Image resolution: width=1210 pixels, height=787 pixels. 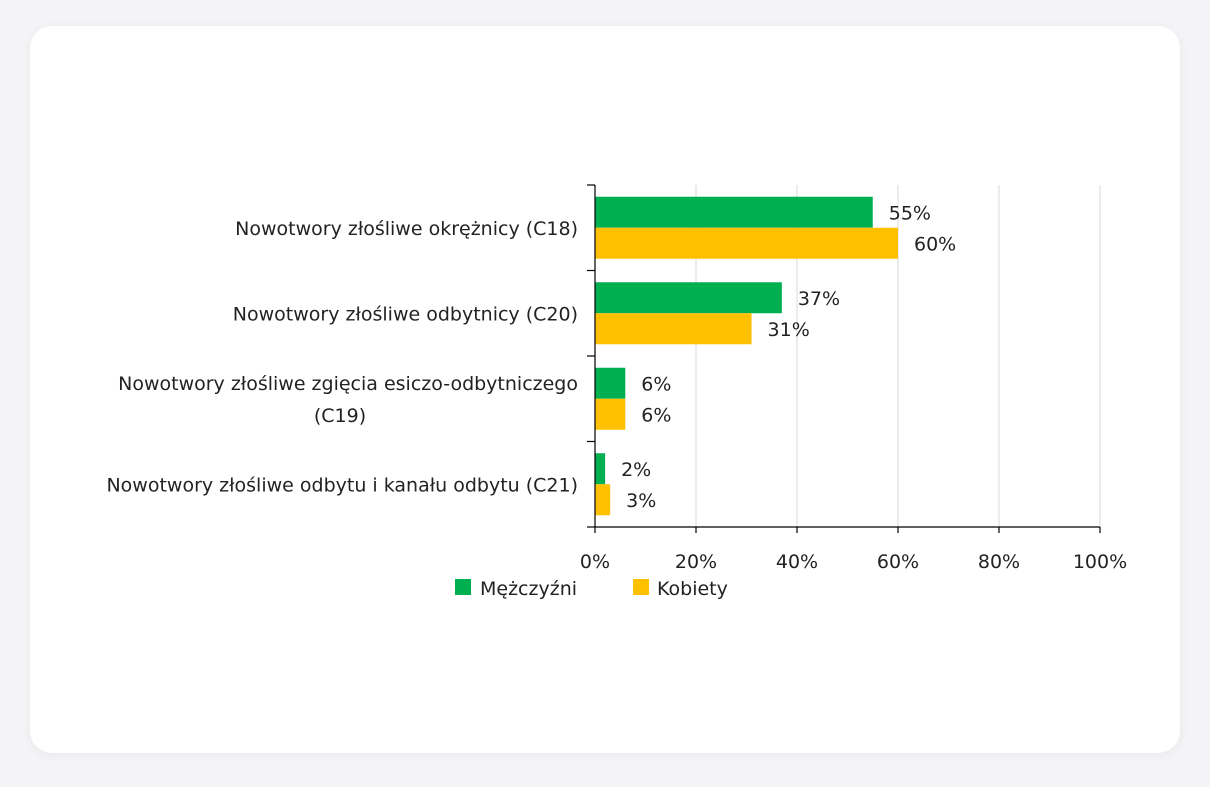 What do you see at coordinates (641, 587) in the screenshot?
I see `legend-swatch-women` at bounding box center [641, 587].